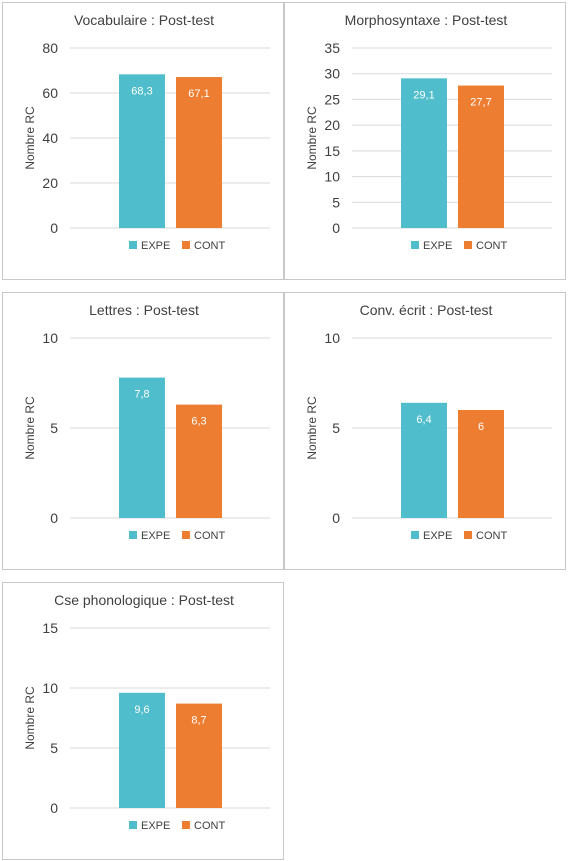  Describe the element at coordinates (481, 427) in the screenshot. I see `data-label: 6` at that location.